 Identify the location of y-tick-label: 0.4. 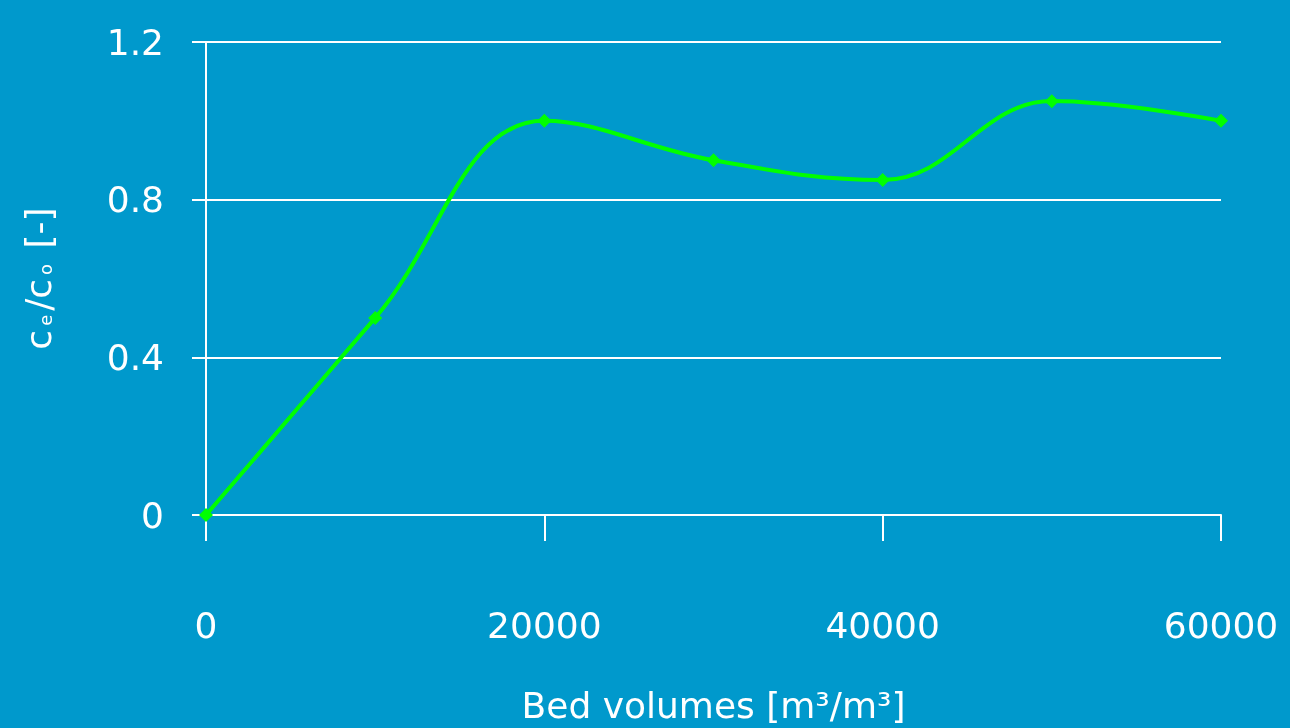
(135, 357).